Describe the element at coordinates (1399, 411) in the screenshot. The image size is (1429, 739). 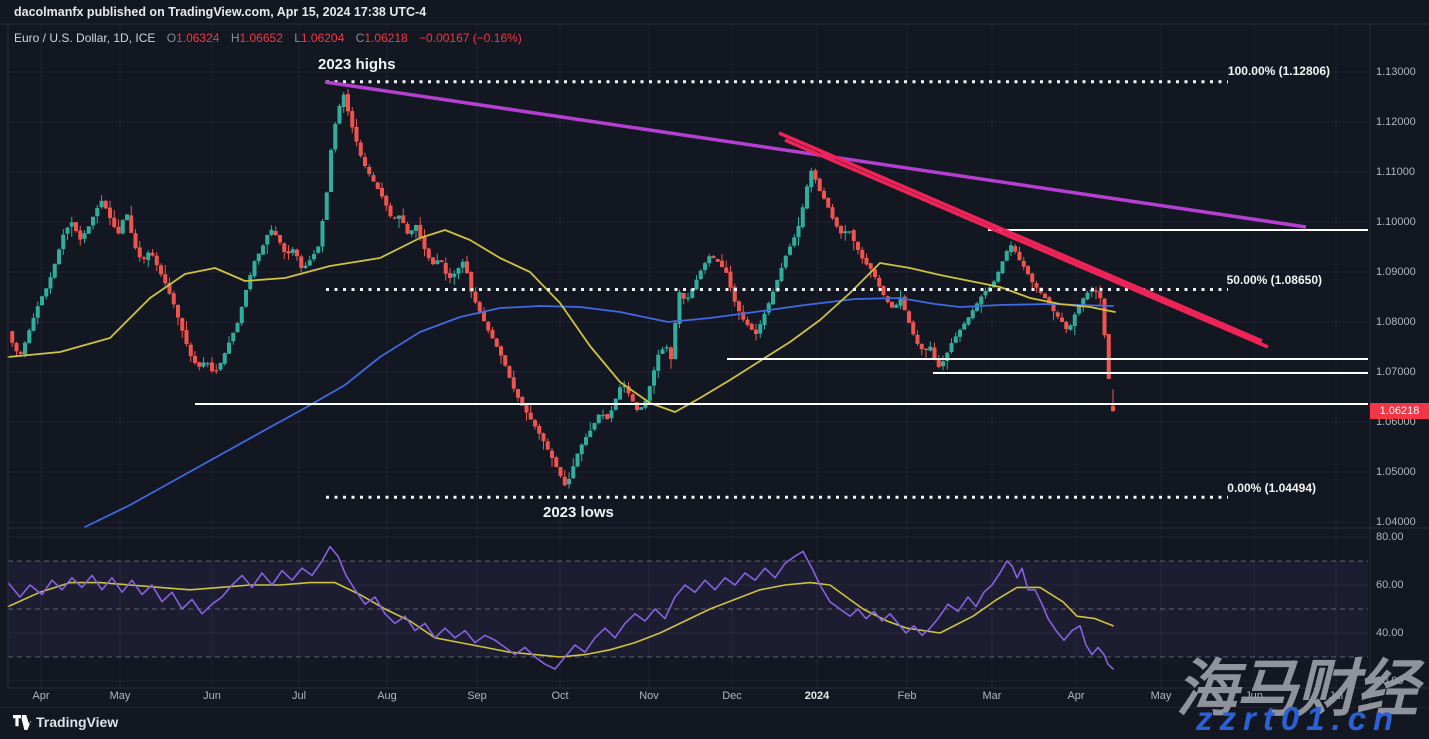
I see `last-price-tag: 1.06218` at that location.